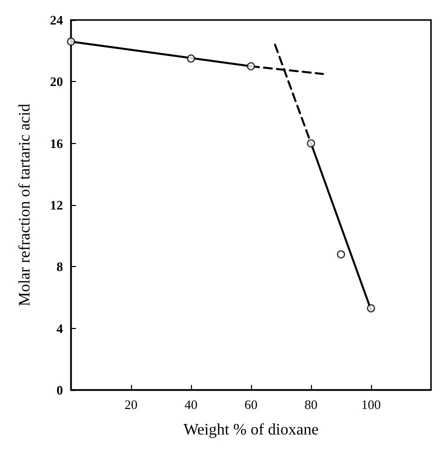 This screenshot has width=441, height=453. Describe the element at coordinates (57, 143) in the screenshot. I see `y-tick-label: 16` at that location.